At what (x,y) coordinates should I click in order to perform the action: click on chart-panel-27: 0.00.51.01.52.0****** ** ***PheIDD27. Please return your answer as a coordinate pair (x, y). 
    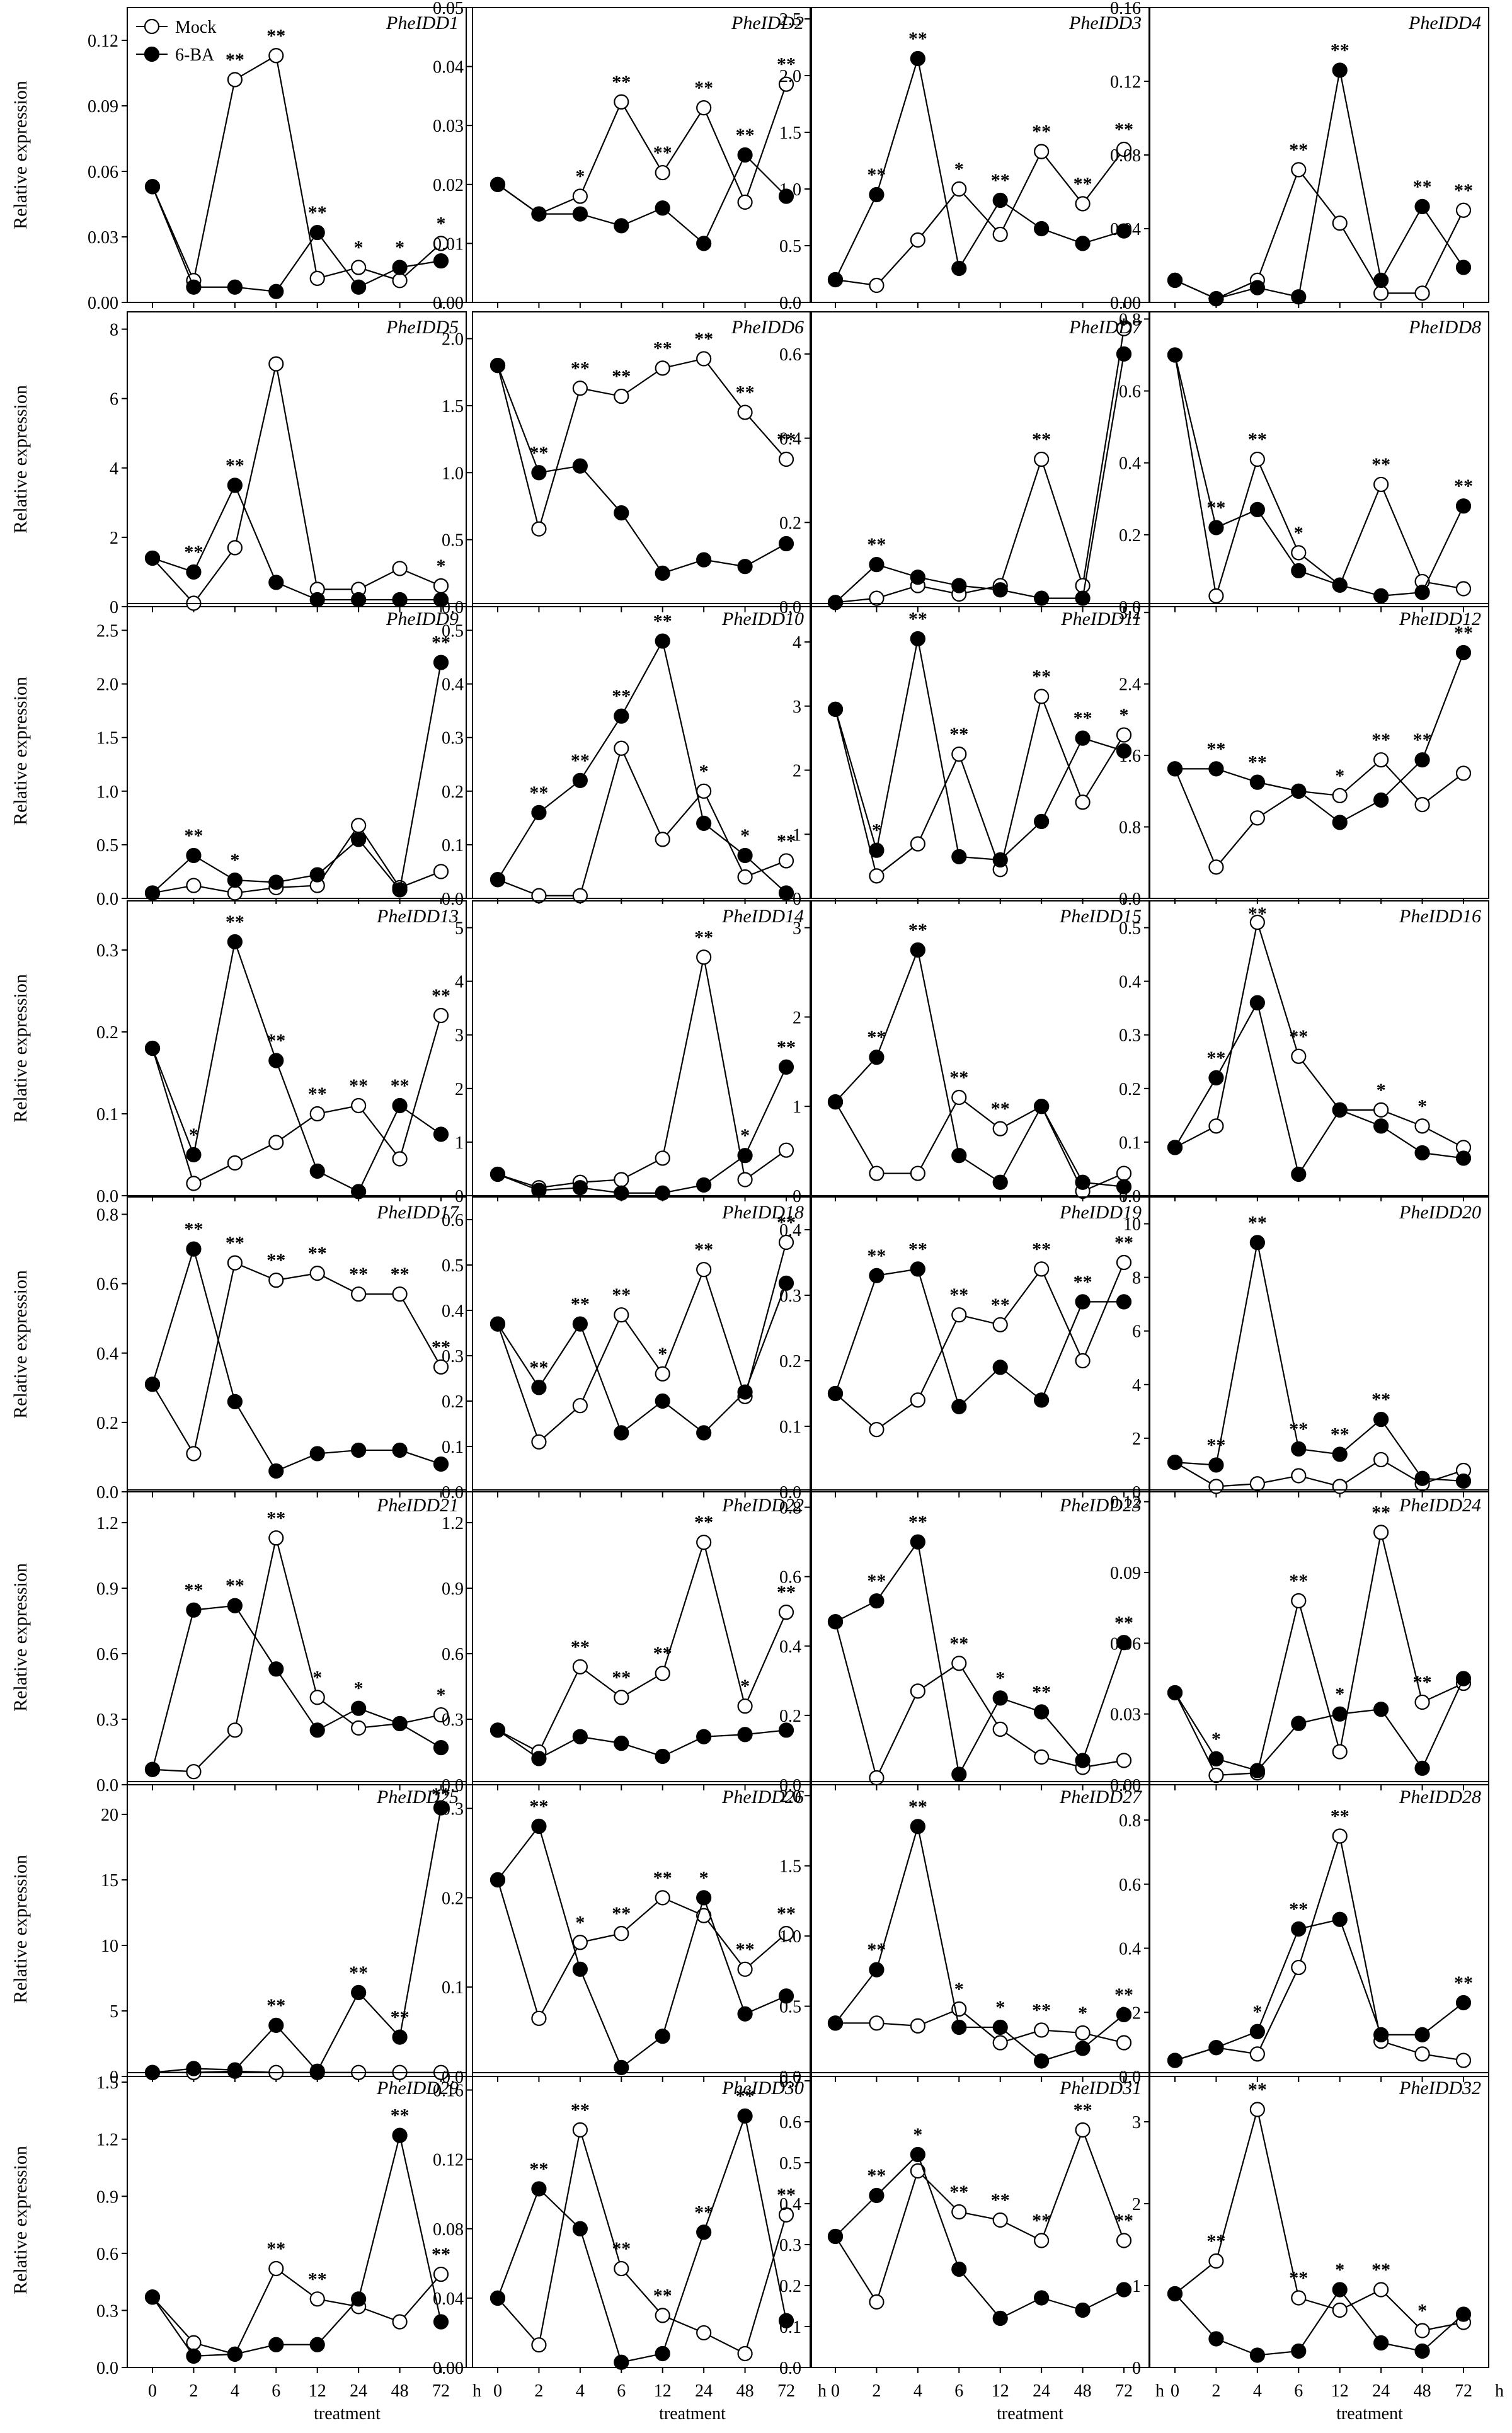
    Looking at the image, I should click on (964, 1934).